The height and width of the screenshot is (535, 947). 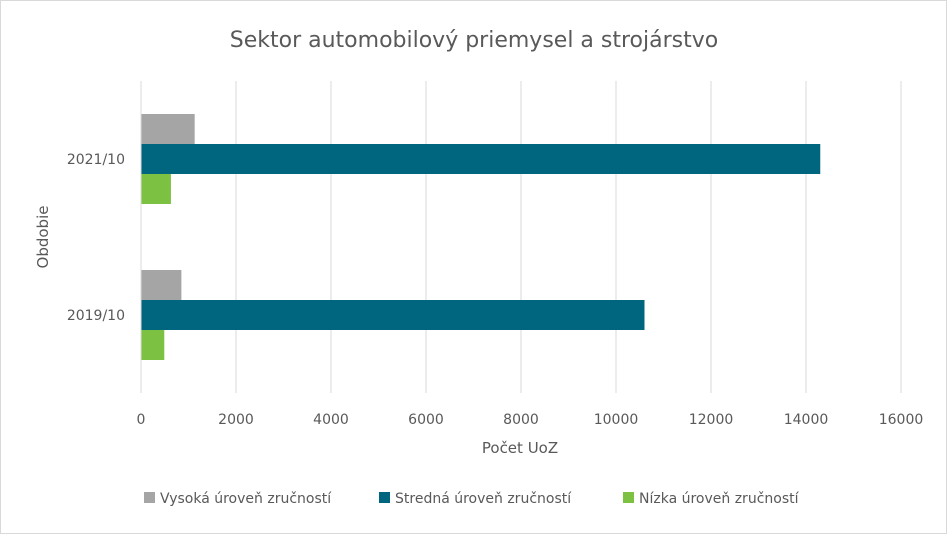 I want to click on x-tick-labels: 0 2000 4000 6000 8000 10000 12000 14000 16000, so click(x=530, y=420).